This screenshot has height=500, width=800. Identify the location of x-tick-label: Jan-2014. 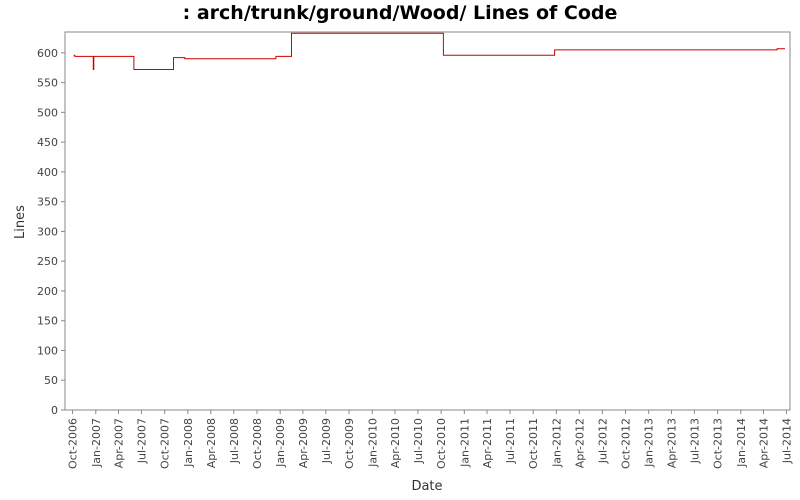
(741, 443).